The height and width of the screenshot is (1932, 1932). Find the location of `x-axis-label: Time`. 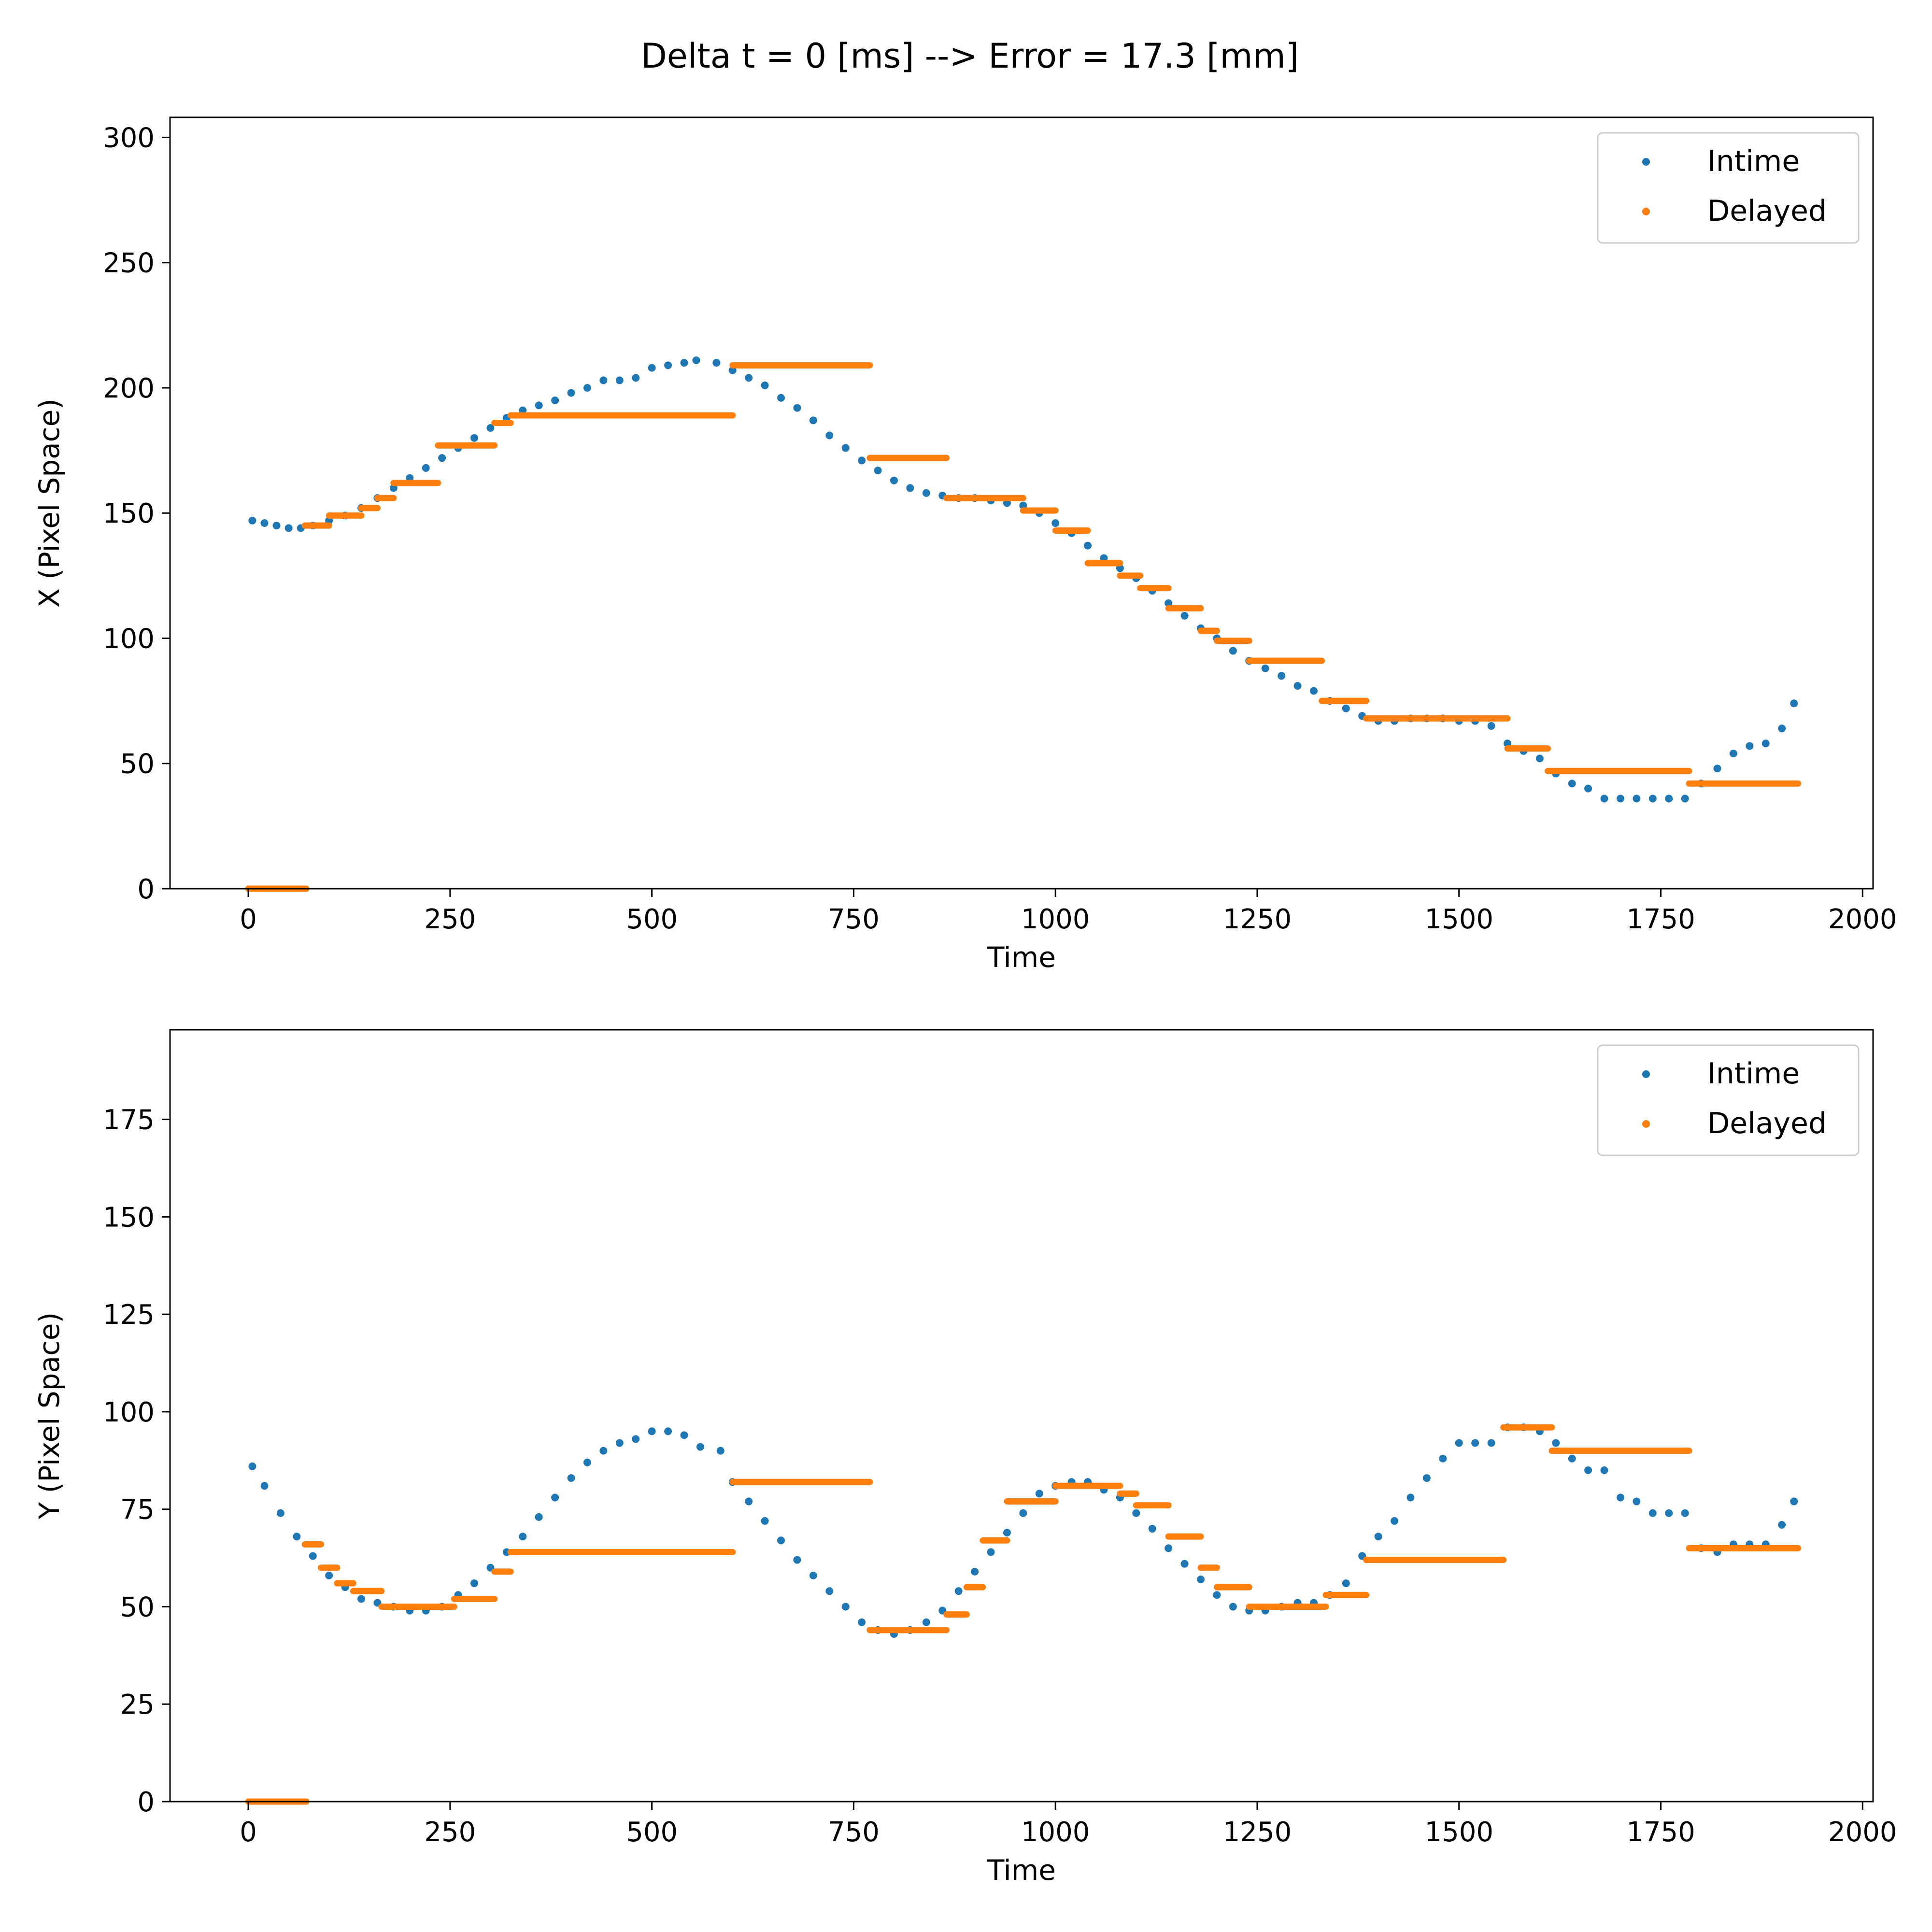

x-axis-label: Time is located at coordinates (1021, 957).